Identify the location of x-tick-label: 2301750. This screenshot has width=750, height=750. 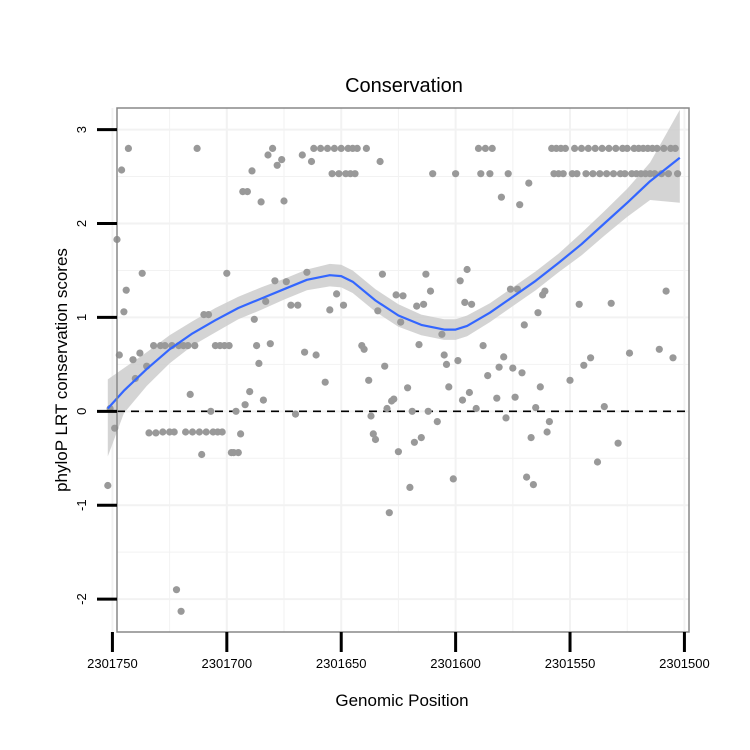
(112, 663).